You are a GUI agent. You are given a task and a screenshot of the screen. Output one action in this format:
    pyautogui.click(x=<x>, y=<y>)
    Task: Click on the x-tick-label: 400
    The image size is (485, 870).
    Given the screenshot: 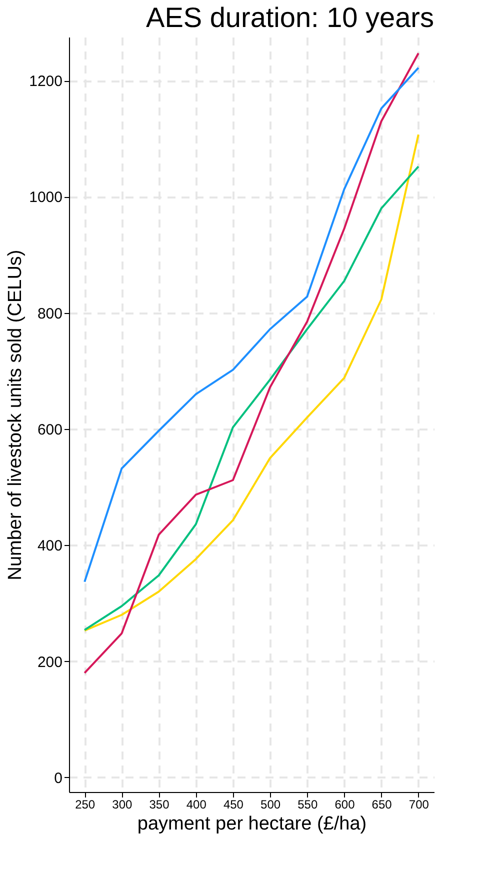 What is the action you would take?
    pyautogui.click(x=196, y=805)
    